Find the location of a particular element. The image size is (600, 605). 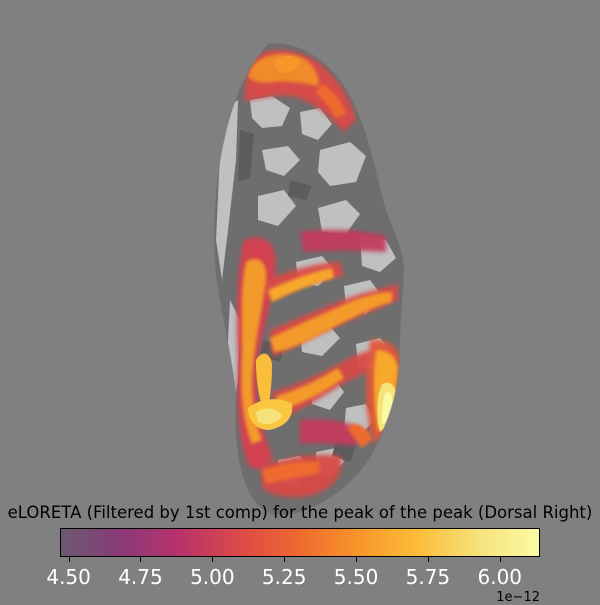

colorbar-exponent: 1e−12 is located at coordinates (518, 597).